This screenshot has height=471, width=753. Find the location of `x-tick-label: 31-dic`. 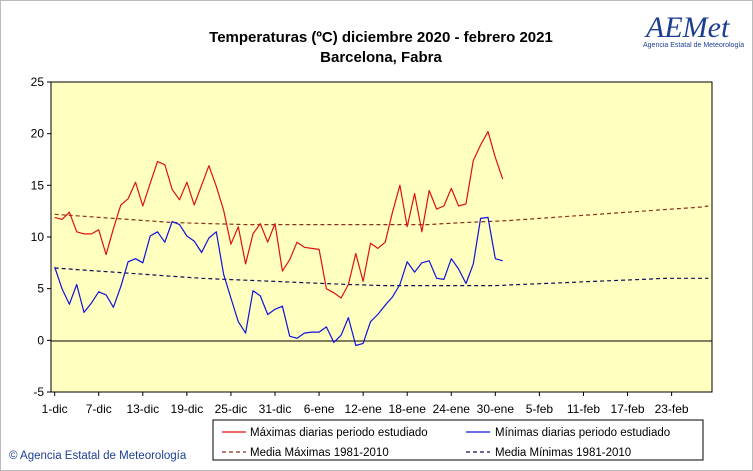

x-tick-label: 31-dic is located at coordinates (275, 409).